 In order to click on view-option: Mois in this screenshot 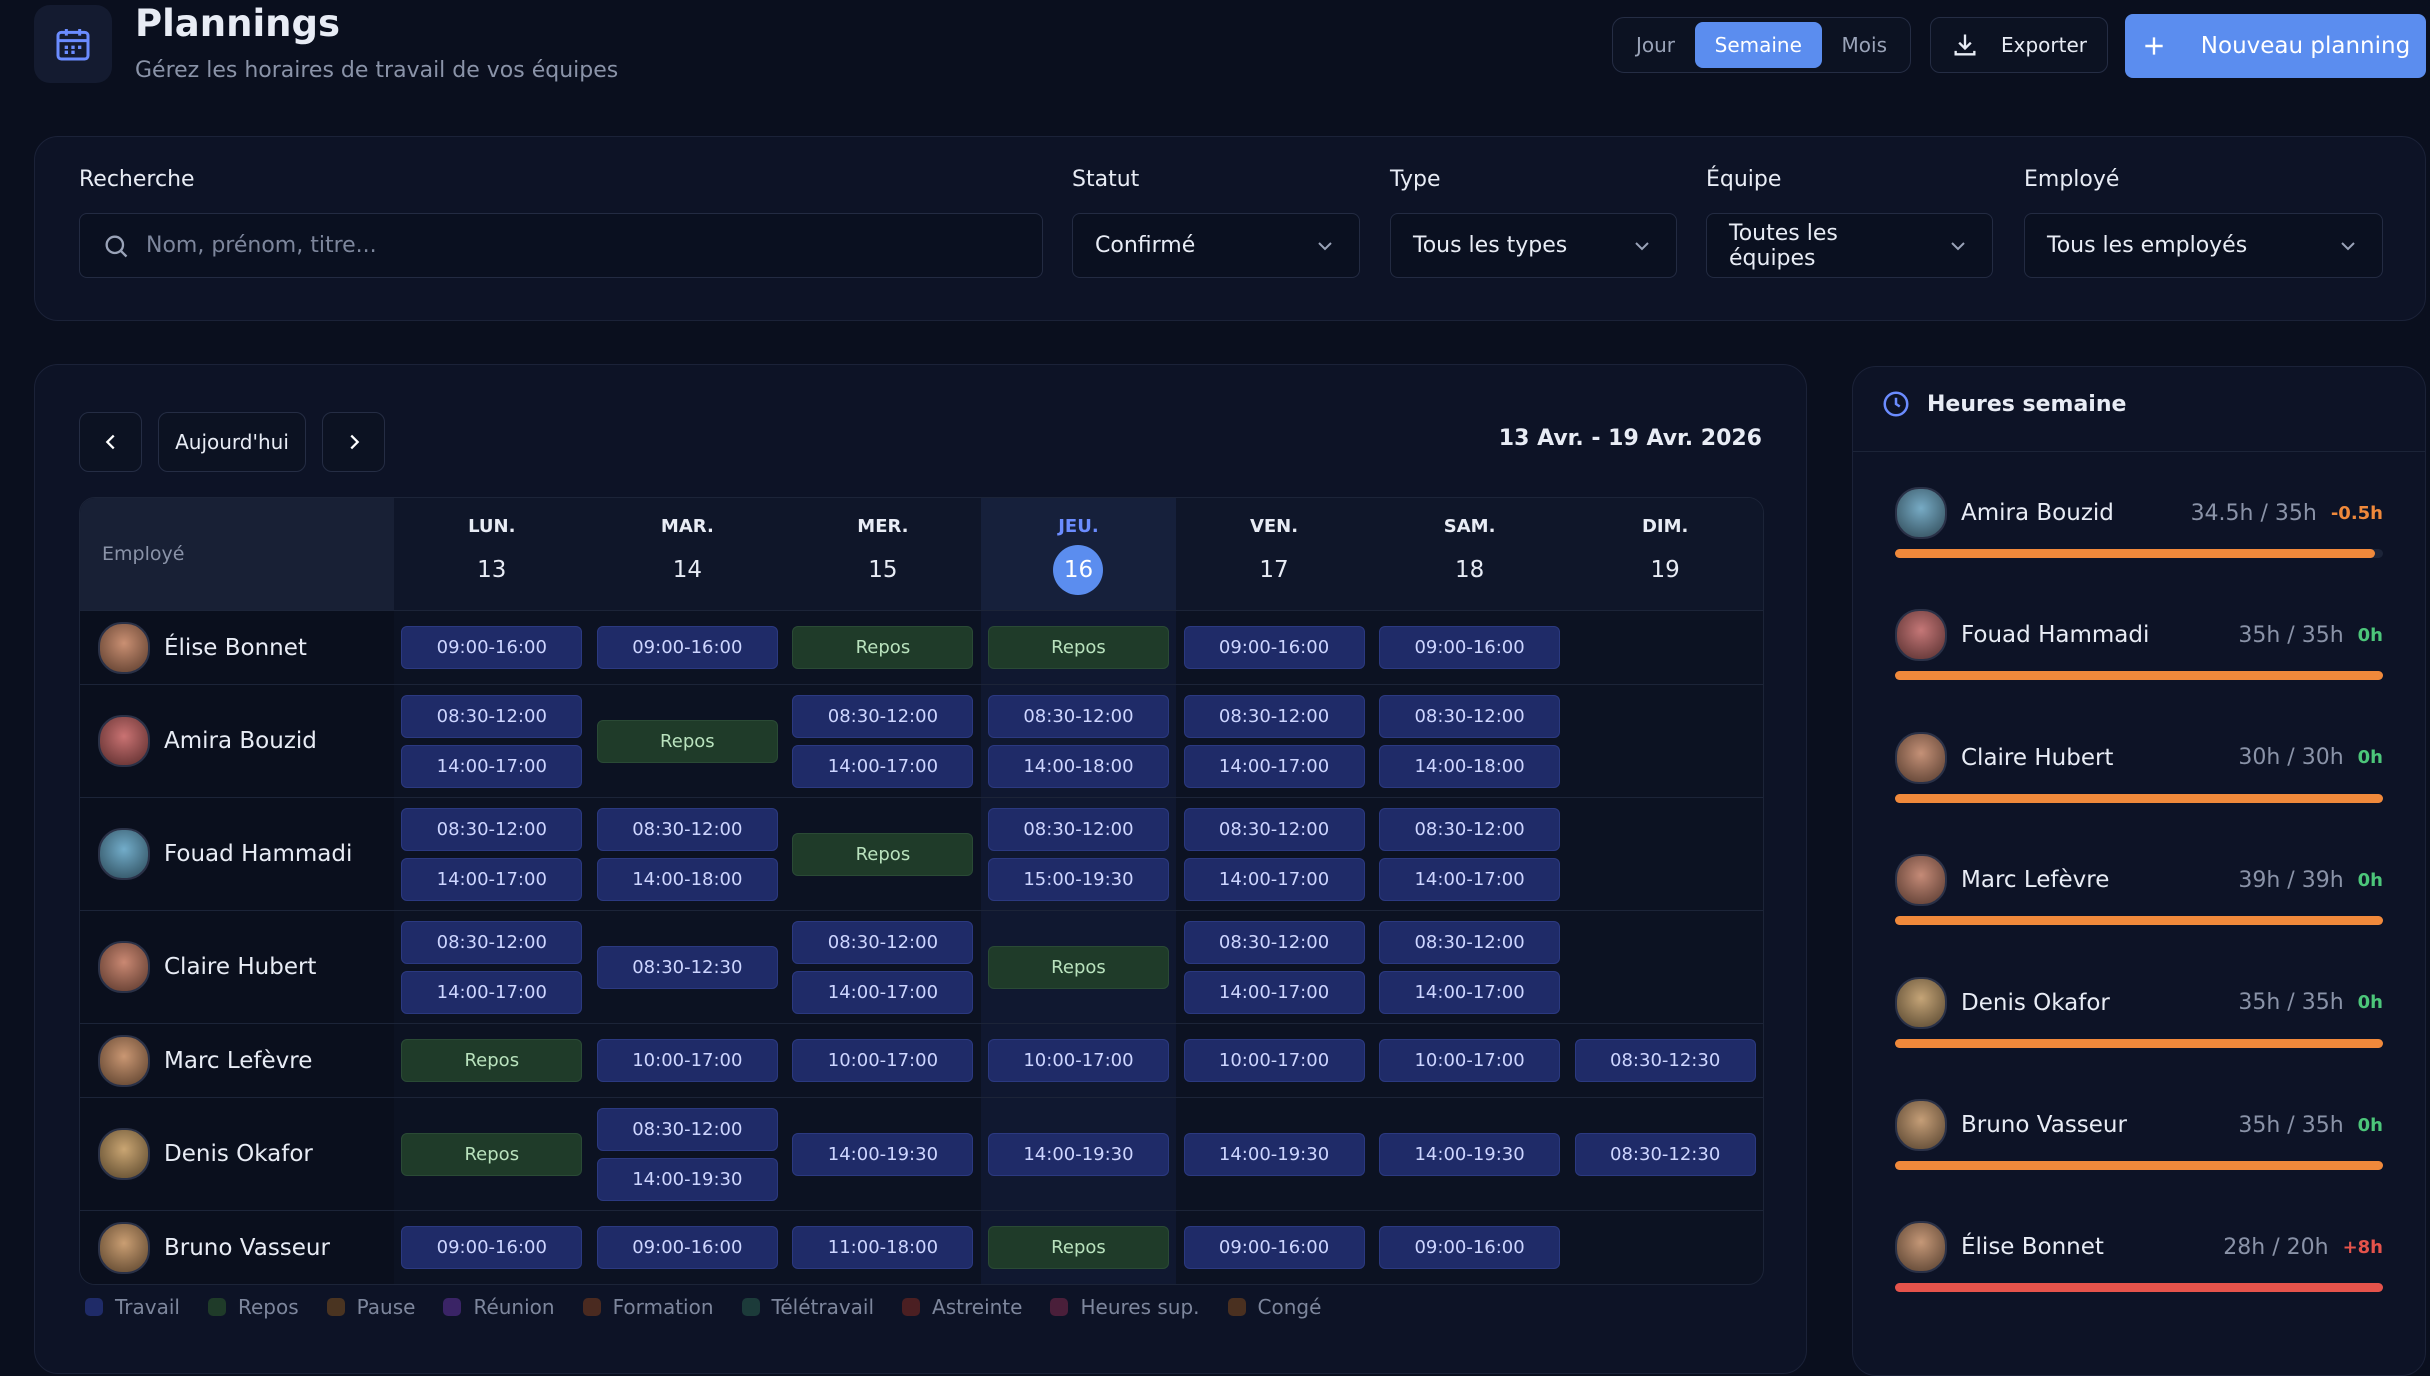, I will do `click(1864, 45)`.